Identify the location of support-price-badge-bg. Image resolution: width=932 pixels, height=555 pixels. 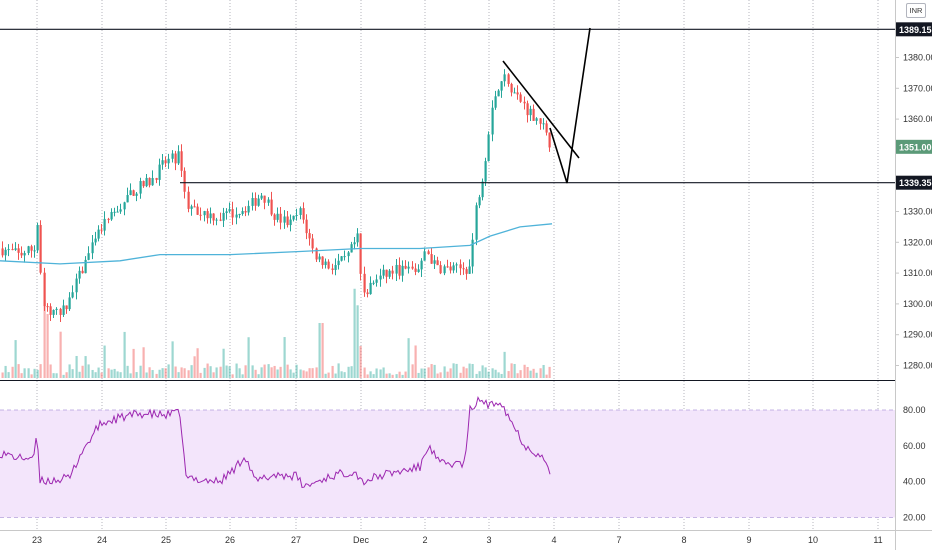
(914, 182).